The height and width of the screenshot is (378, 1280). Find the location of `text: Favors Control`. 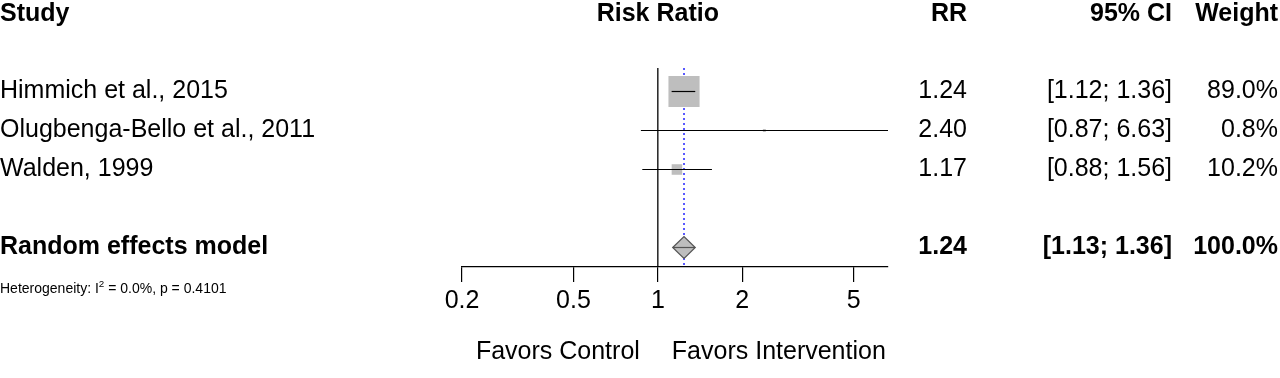

text: Favors Control is located at coordinates (557, 349).